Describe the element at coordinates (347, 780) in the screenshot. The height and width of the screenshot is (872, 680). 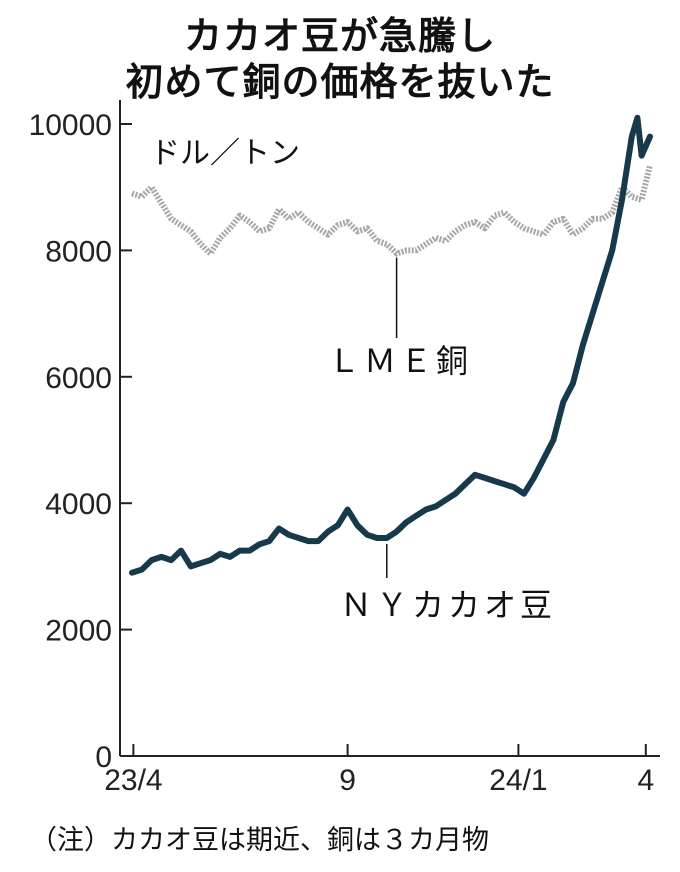
I see `x-tick-label: 9` at that location.